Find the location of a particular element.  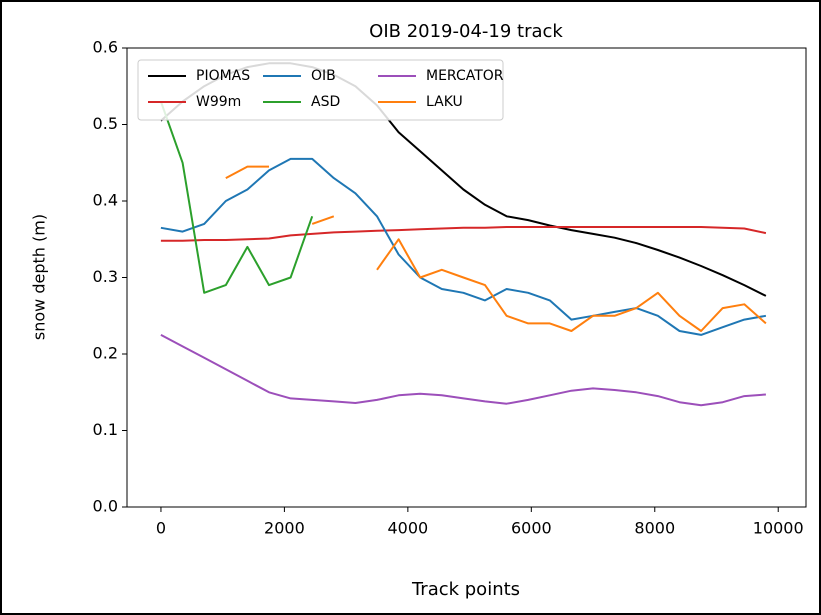

x-tick-label: 6000 is located at coordinates (531, 528).